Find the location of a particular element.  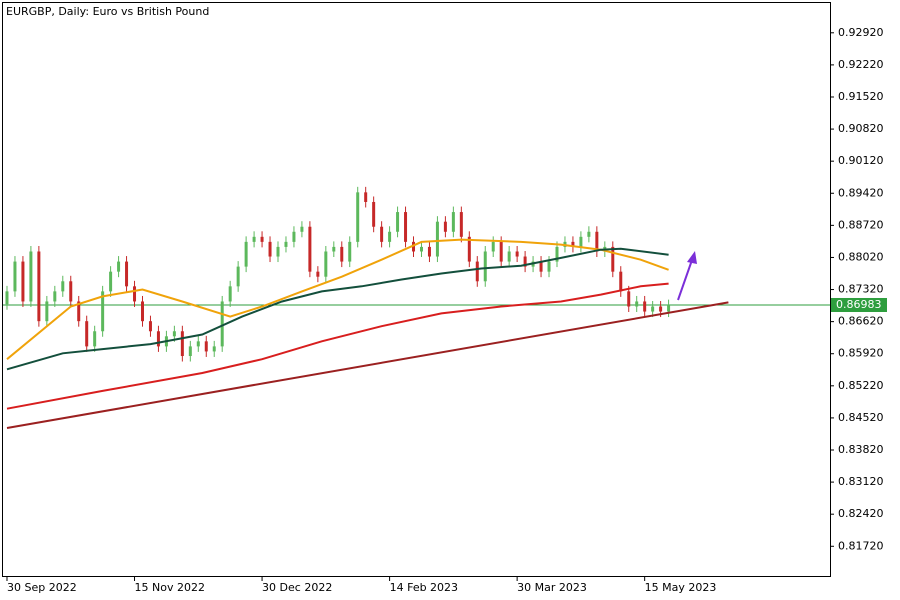

y-tick-label: 0.88720 is located at coordinates (861, 224).